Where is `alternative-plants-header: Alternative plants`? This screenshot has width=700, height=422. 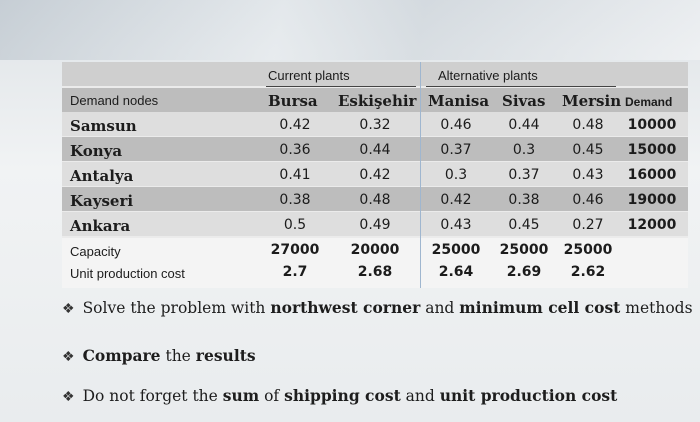 alternative-plants-header: Alternative plants is located at coordinates (488, 75).